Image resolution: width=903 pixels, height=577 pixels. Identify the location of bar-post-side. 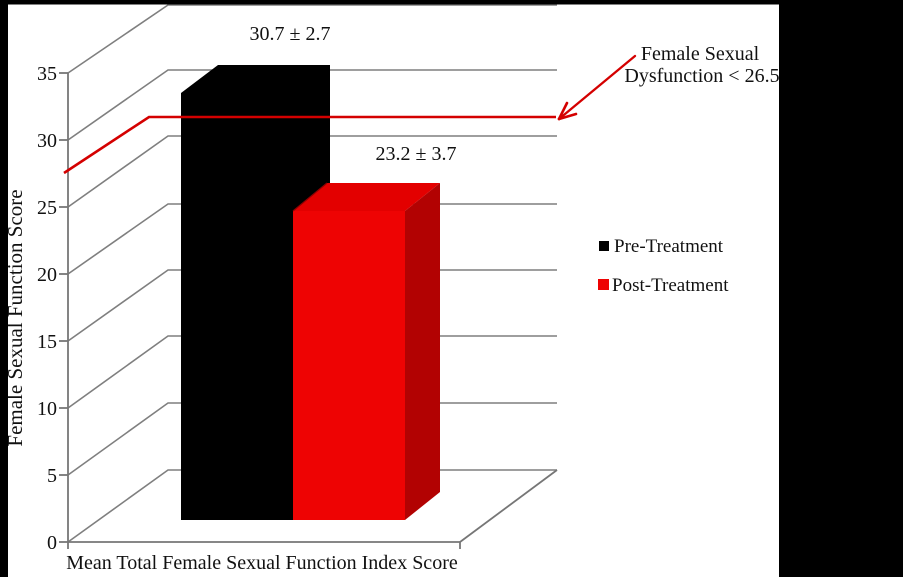
(422, 351).